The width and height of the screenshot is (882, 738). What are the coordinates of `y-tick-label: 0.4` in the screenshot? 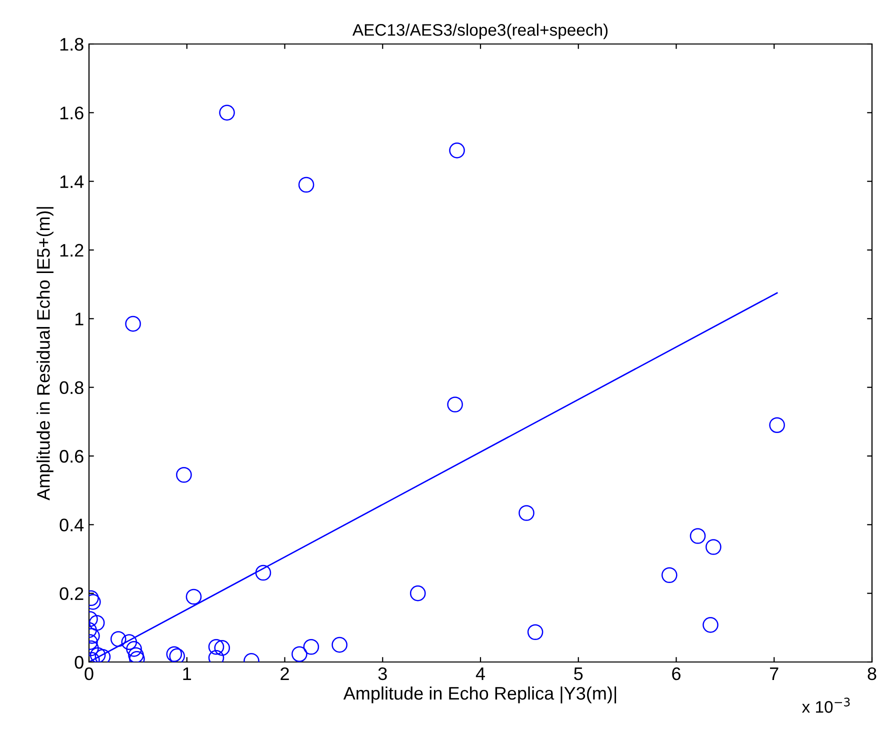 It's located at (72, 525).